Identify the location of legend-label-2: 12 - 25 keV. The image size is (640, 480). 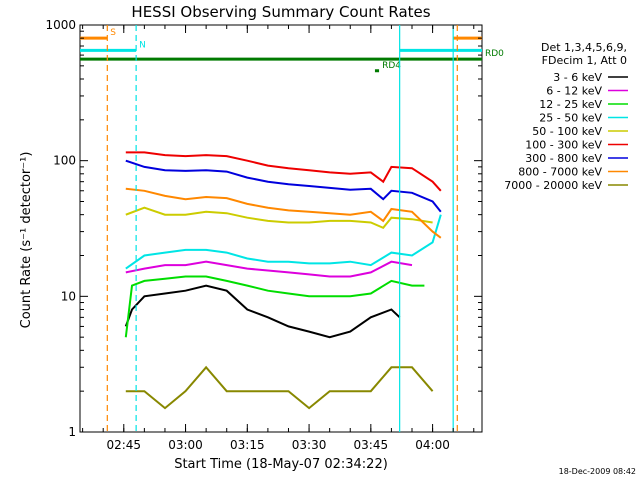
(570, 104).